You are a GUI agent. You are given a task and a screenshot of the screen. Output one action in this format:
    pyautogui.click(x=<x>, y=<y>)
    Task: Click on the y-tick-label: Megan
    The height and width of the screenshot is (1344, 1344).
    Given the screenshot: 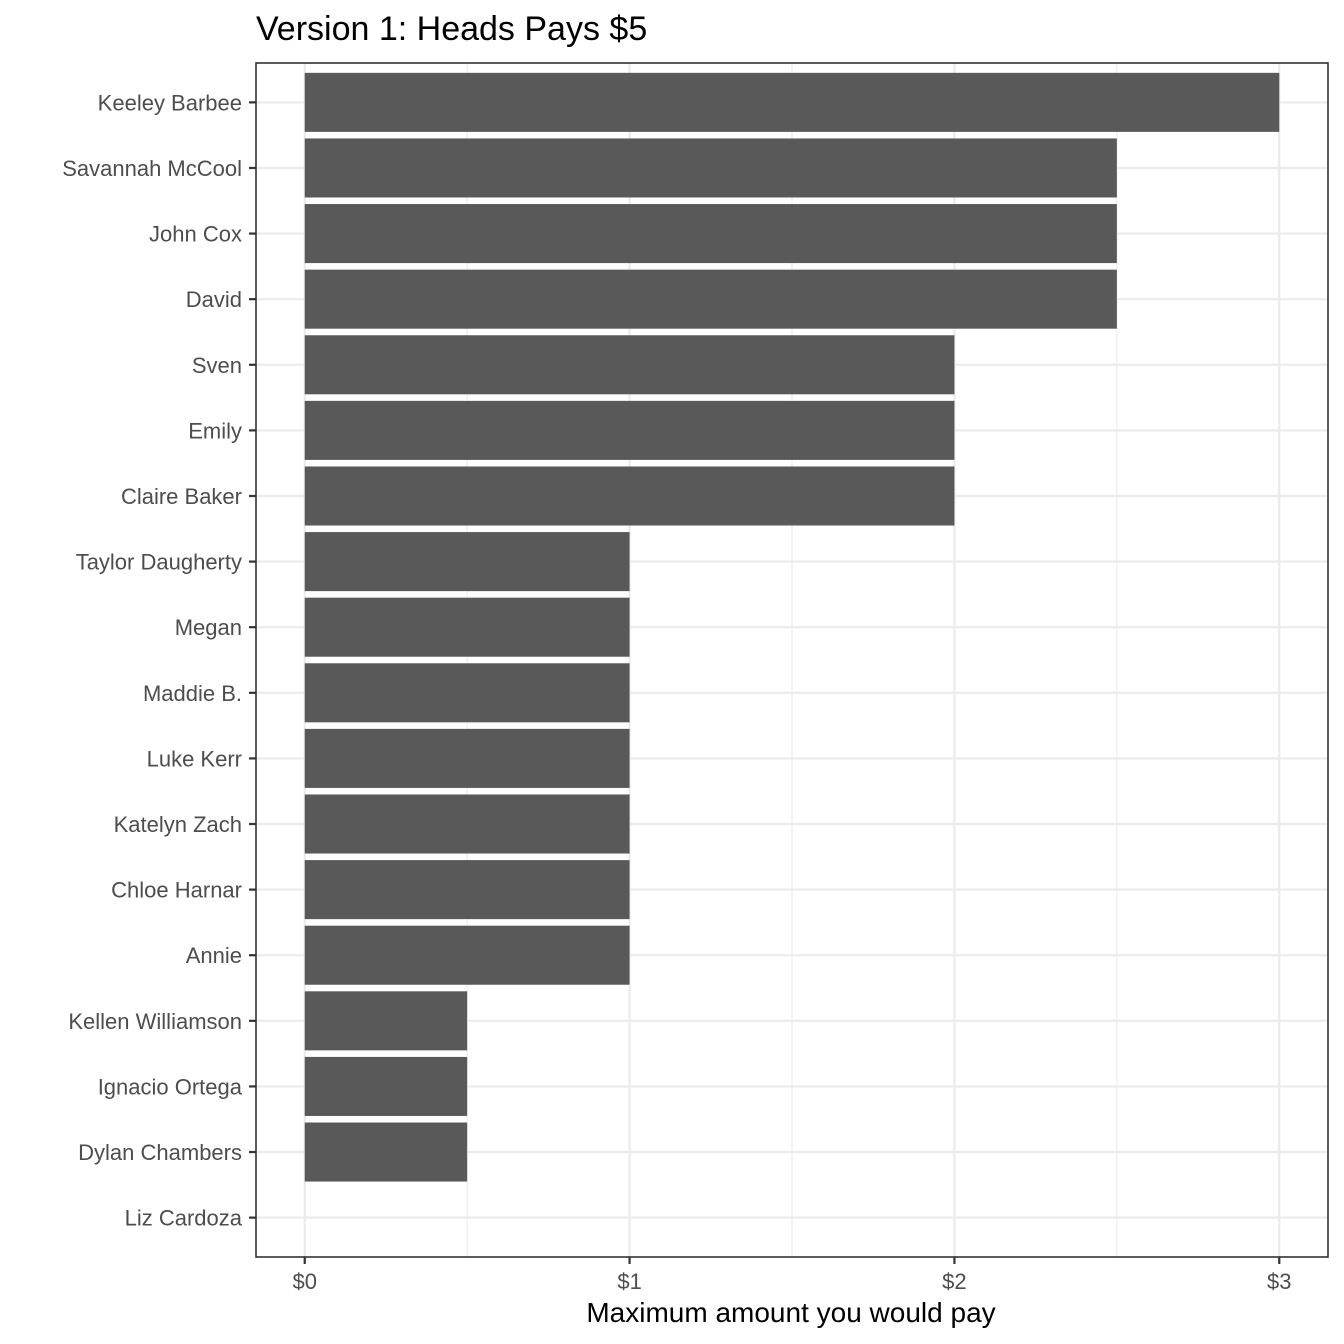 What is the action you would take?
    pyautogui.click(x=208, y=627)
    